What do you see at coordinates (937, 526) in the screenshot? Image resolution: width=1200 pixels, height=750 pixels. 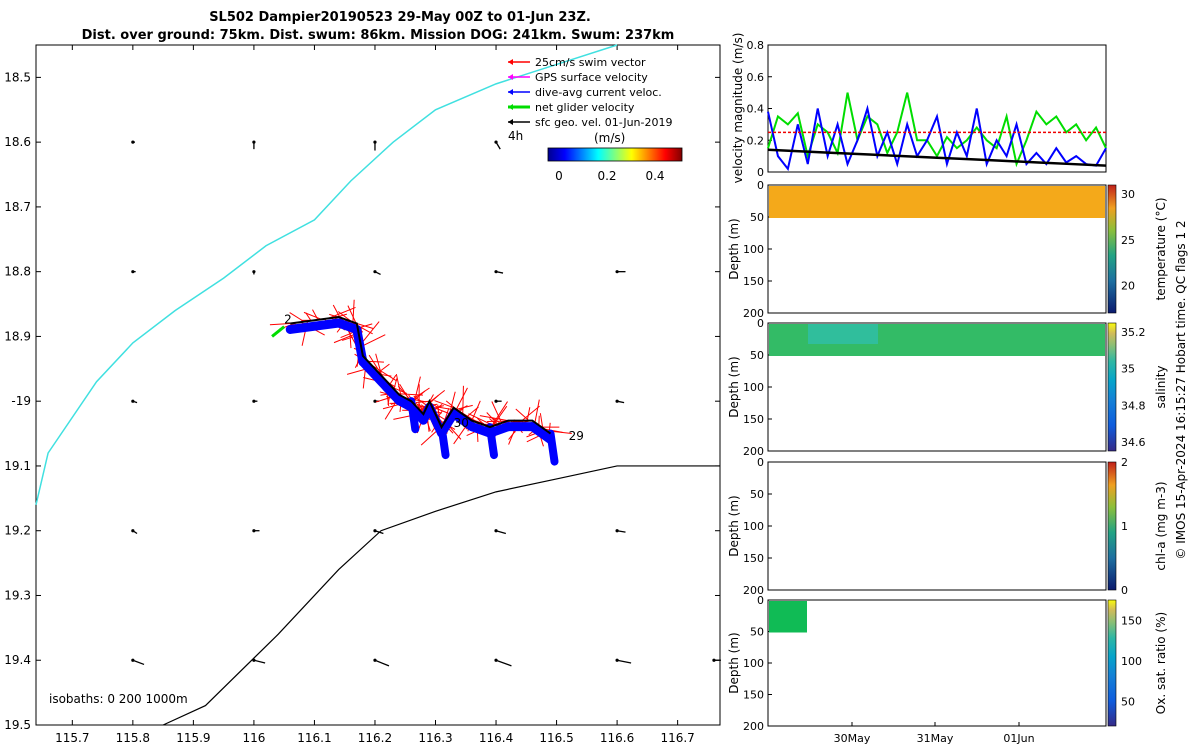 I see `profile-axes-box` at bounding box center [937, 526].